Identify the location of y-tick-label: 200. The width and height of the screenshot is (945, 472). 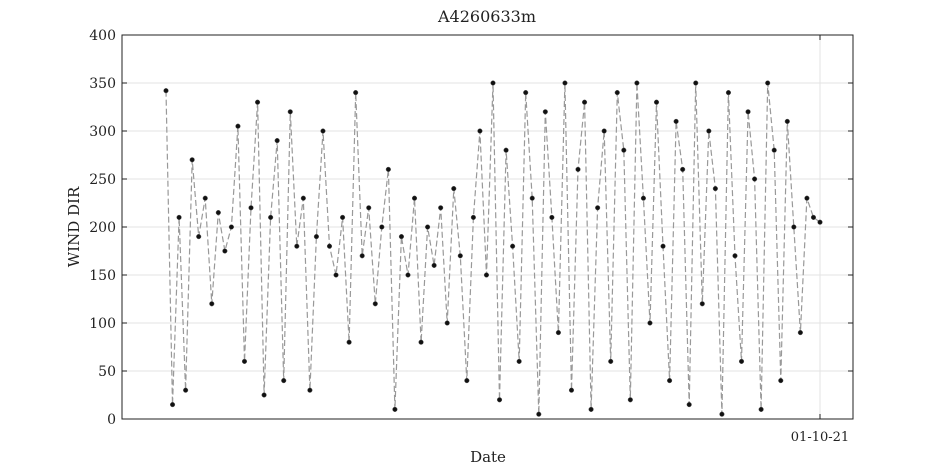
(102, 228).